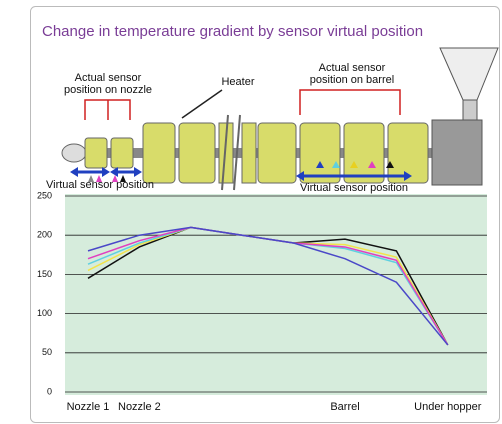 The height and width of the screenshot is (424, 502). What do you see at coordinates (44, 195) in the screenshot?
I see `y-tick-label: 250` at bounding box center [44, 195].